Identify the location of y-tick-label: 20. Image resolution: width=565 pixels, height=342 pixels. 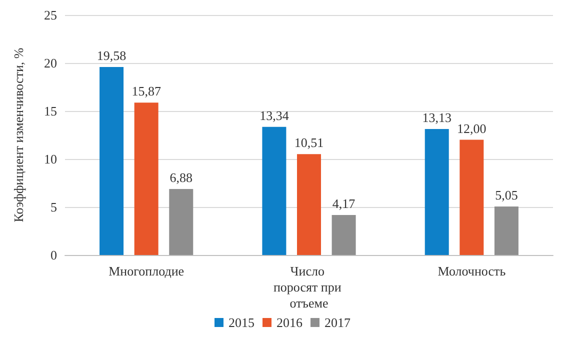
(50, 63).